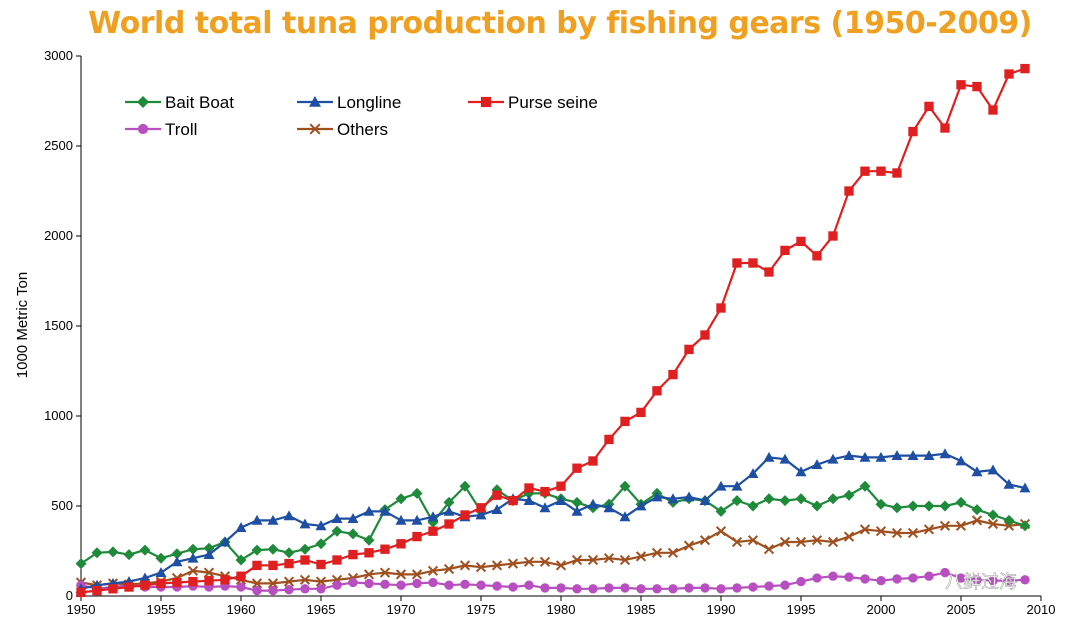 This screenshot has height=632, width=1080. Describe the element at coordinates (81, 609) in the screenshot. I see `x-tick-label: 1950` at that location.